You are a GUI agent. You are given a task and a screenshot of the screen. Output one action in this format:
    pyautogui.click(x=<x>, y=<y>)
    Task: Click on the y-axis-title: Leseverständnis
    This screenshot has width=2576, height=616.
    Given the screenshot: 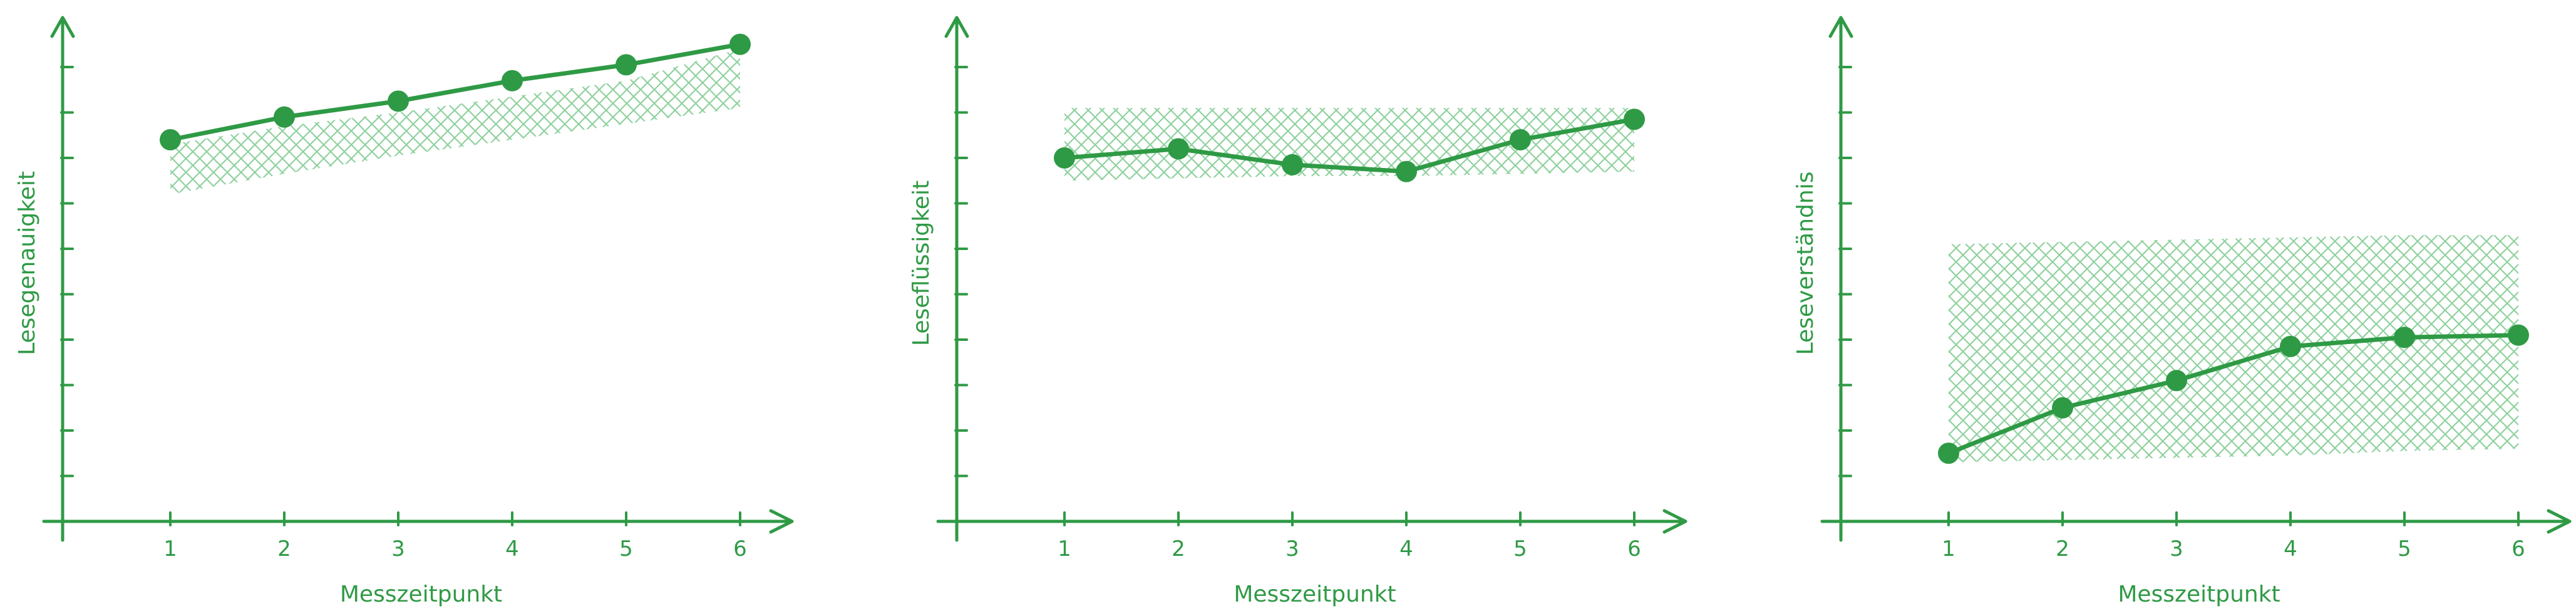 What is the action you would take?
    pyautogui.click(x=1805, y=263)
    